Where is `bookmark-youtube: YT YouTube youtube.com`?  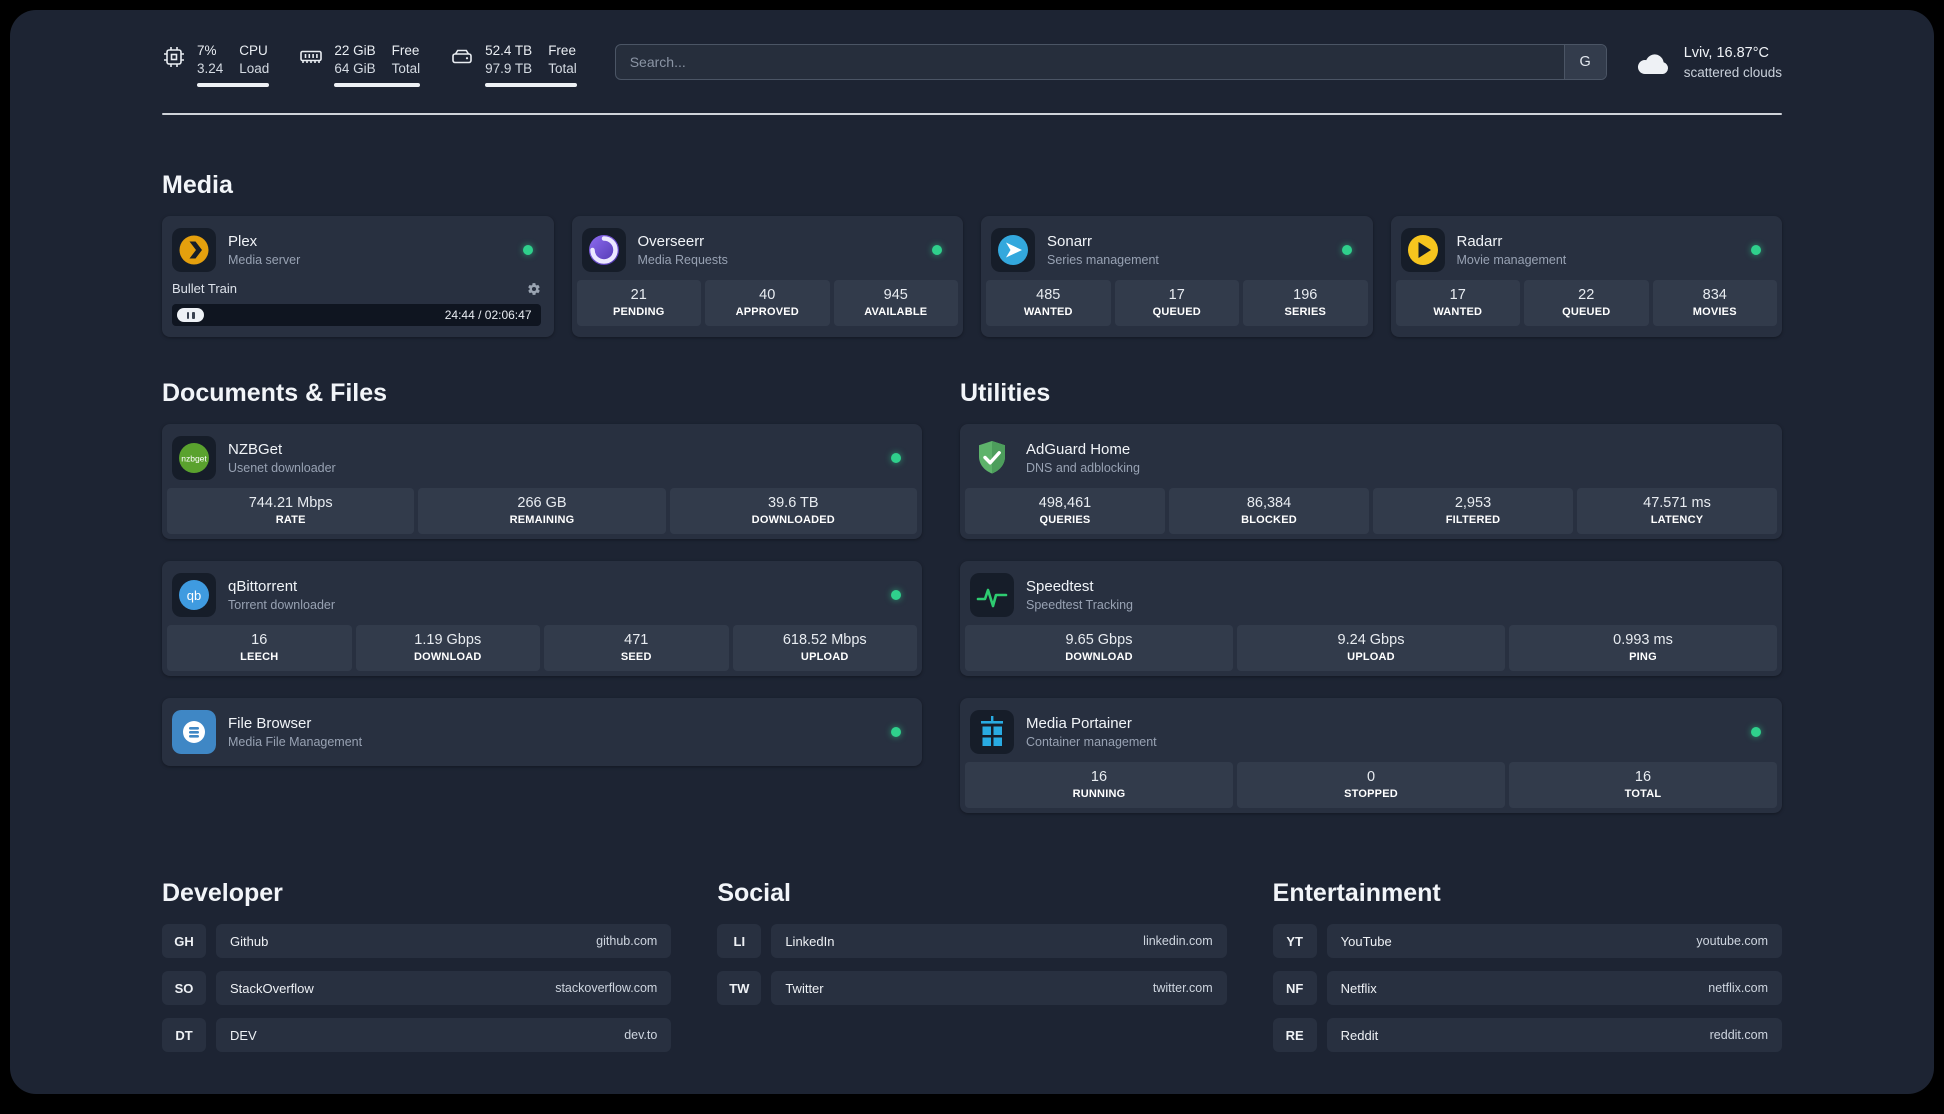
bookmark-youtube: YT YouTube youtube.com is located at coordinates (1527, 941).